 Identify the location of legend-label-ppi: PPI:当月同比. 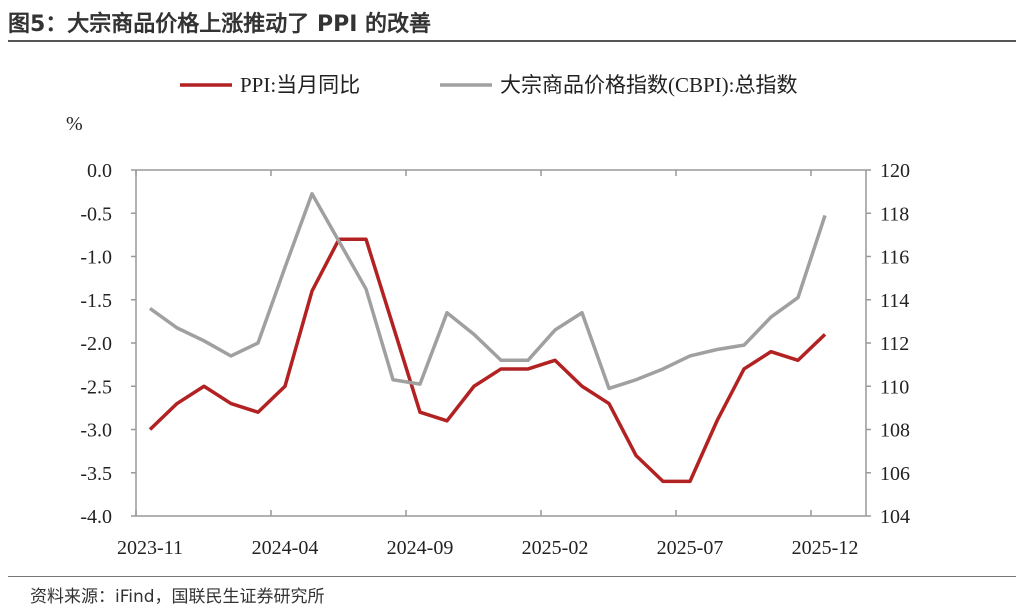
(300, 85).